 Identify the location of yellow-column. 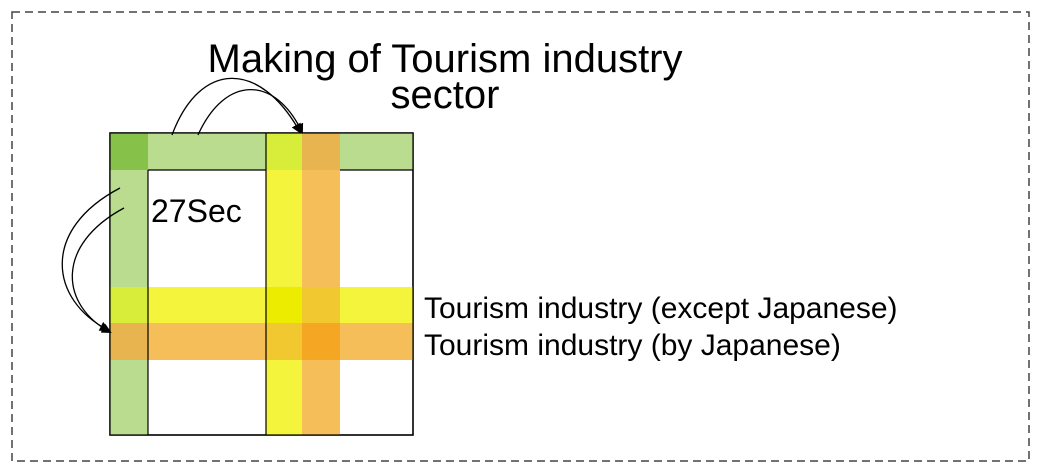
(284, 284).